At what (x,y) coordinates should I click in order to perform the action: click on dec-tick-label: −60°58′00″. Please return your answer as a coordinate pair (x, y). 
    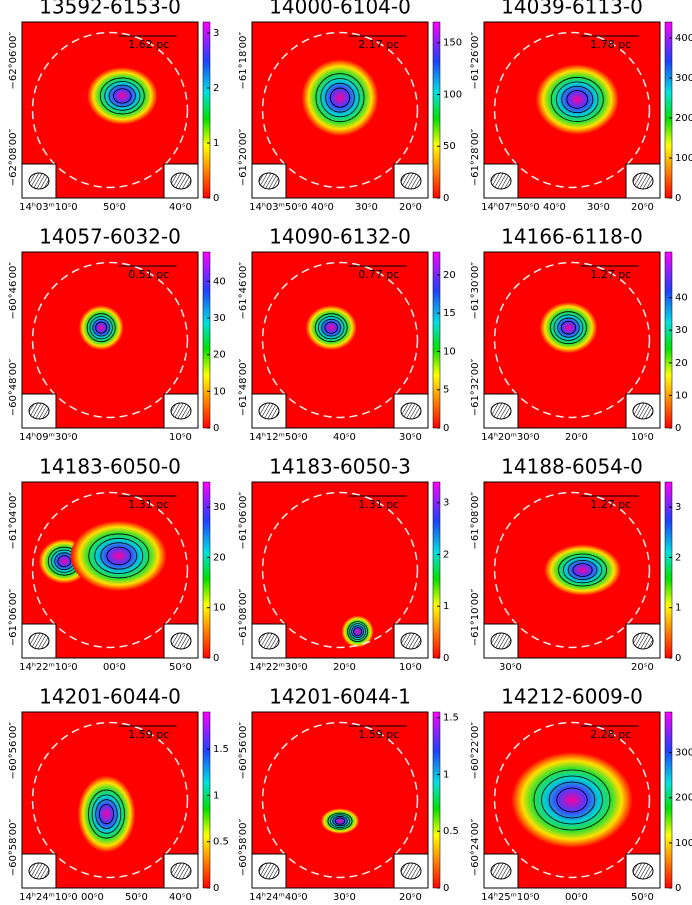
    Looking at the image, I should click on (13, 847).